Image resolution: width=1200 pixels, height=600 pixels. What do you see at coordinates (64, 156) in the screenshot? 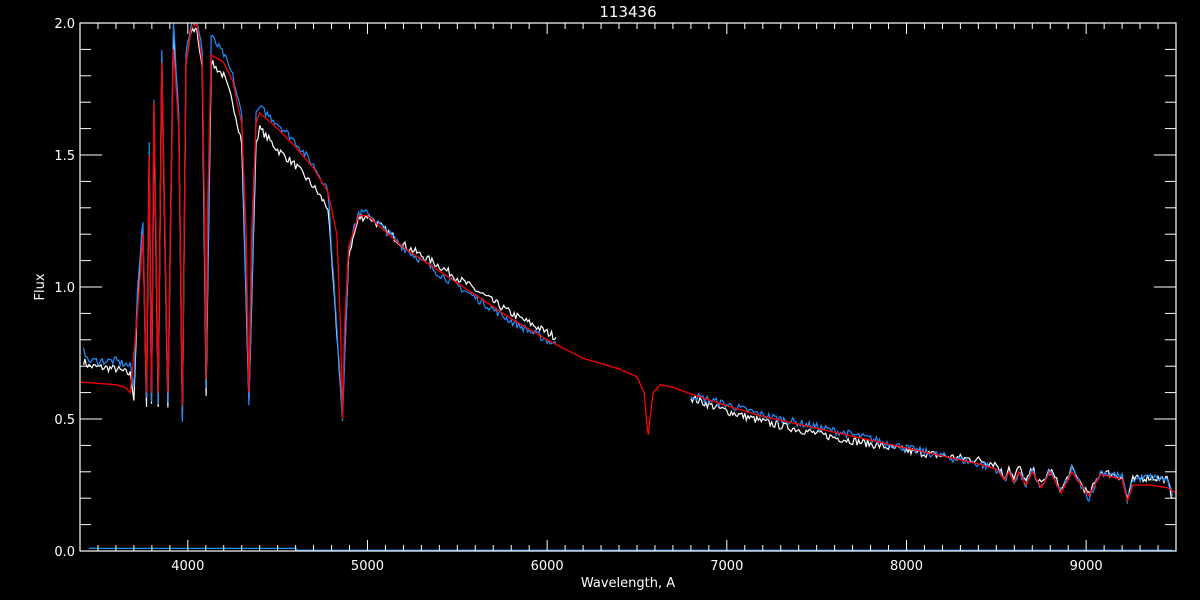
I see `y-tick-label: 1.5` at bounding box center [64, 156].